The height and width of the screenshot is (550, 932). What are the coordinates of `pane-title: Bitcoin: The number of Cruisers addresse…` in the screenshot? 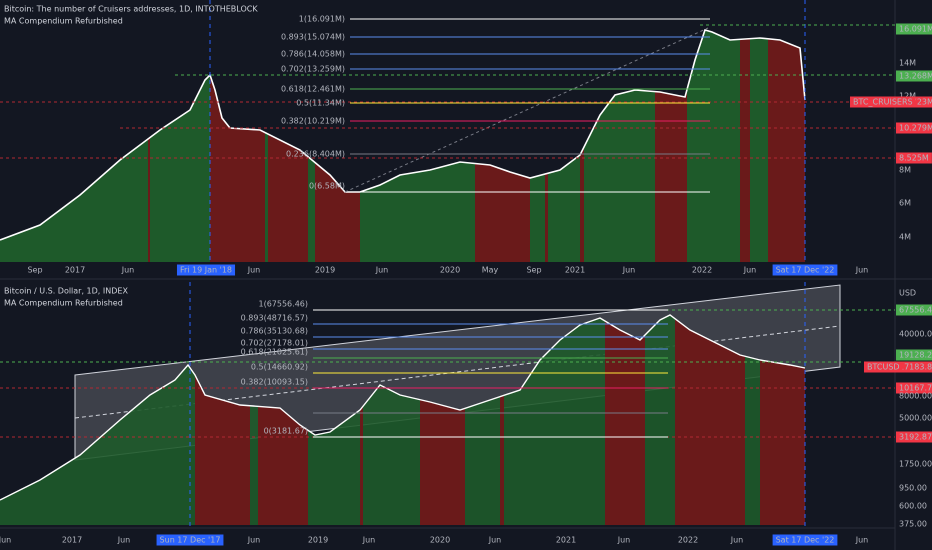 It's located at (131, 9).